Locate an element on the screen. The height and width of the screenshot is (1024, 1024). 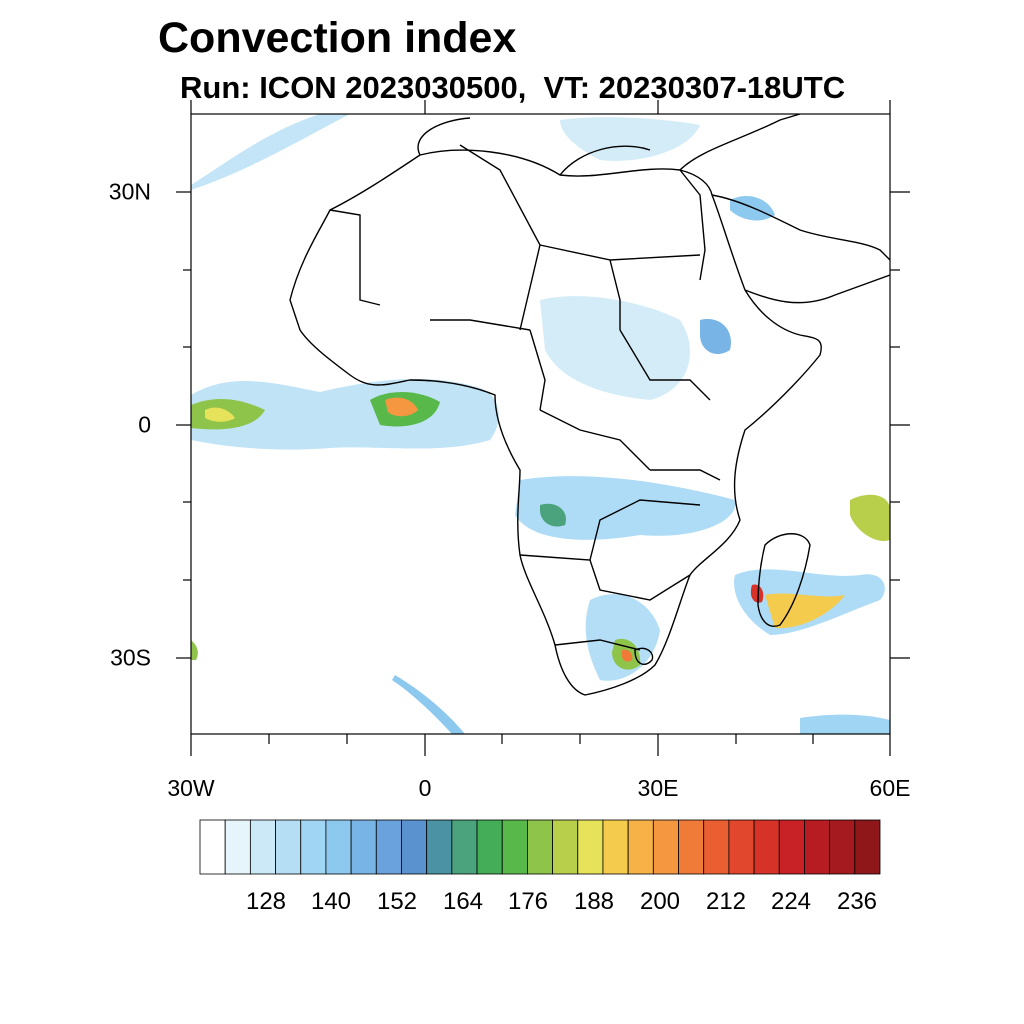
colorbar-label: 200 is located at coordinates (660, 901).